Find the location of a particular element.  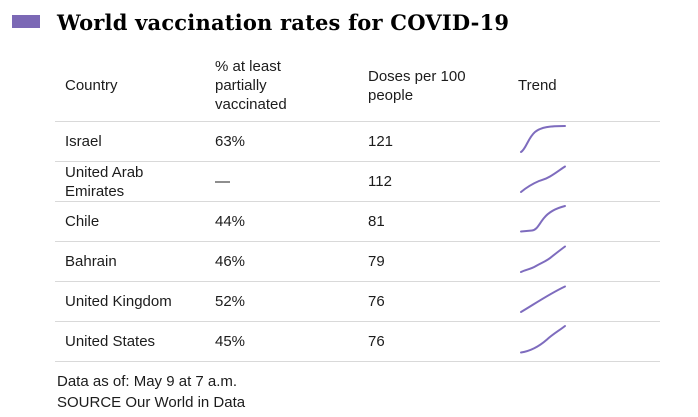

country-cell: Bahrain is located at coordinates (91, 261).